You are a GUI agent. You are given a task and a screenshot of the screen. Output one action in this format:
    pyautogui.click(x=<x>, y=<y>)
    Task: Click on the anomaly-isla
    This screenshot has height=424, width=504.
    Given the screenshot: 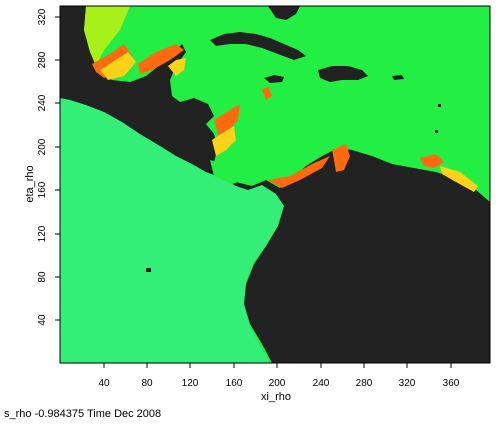 What is the action you would take?
    pyautogui.click(x=267, y=93)
    